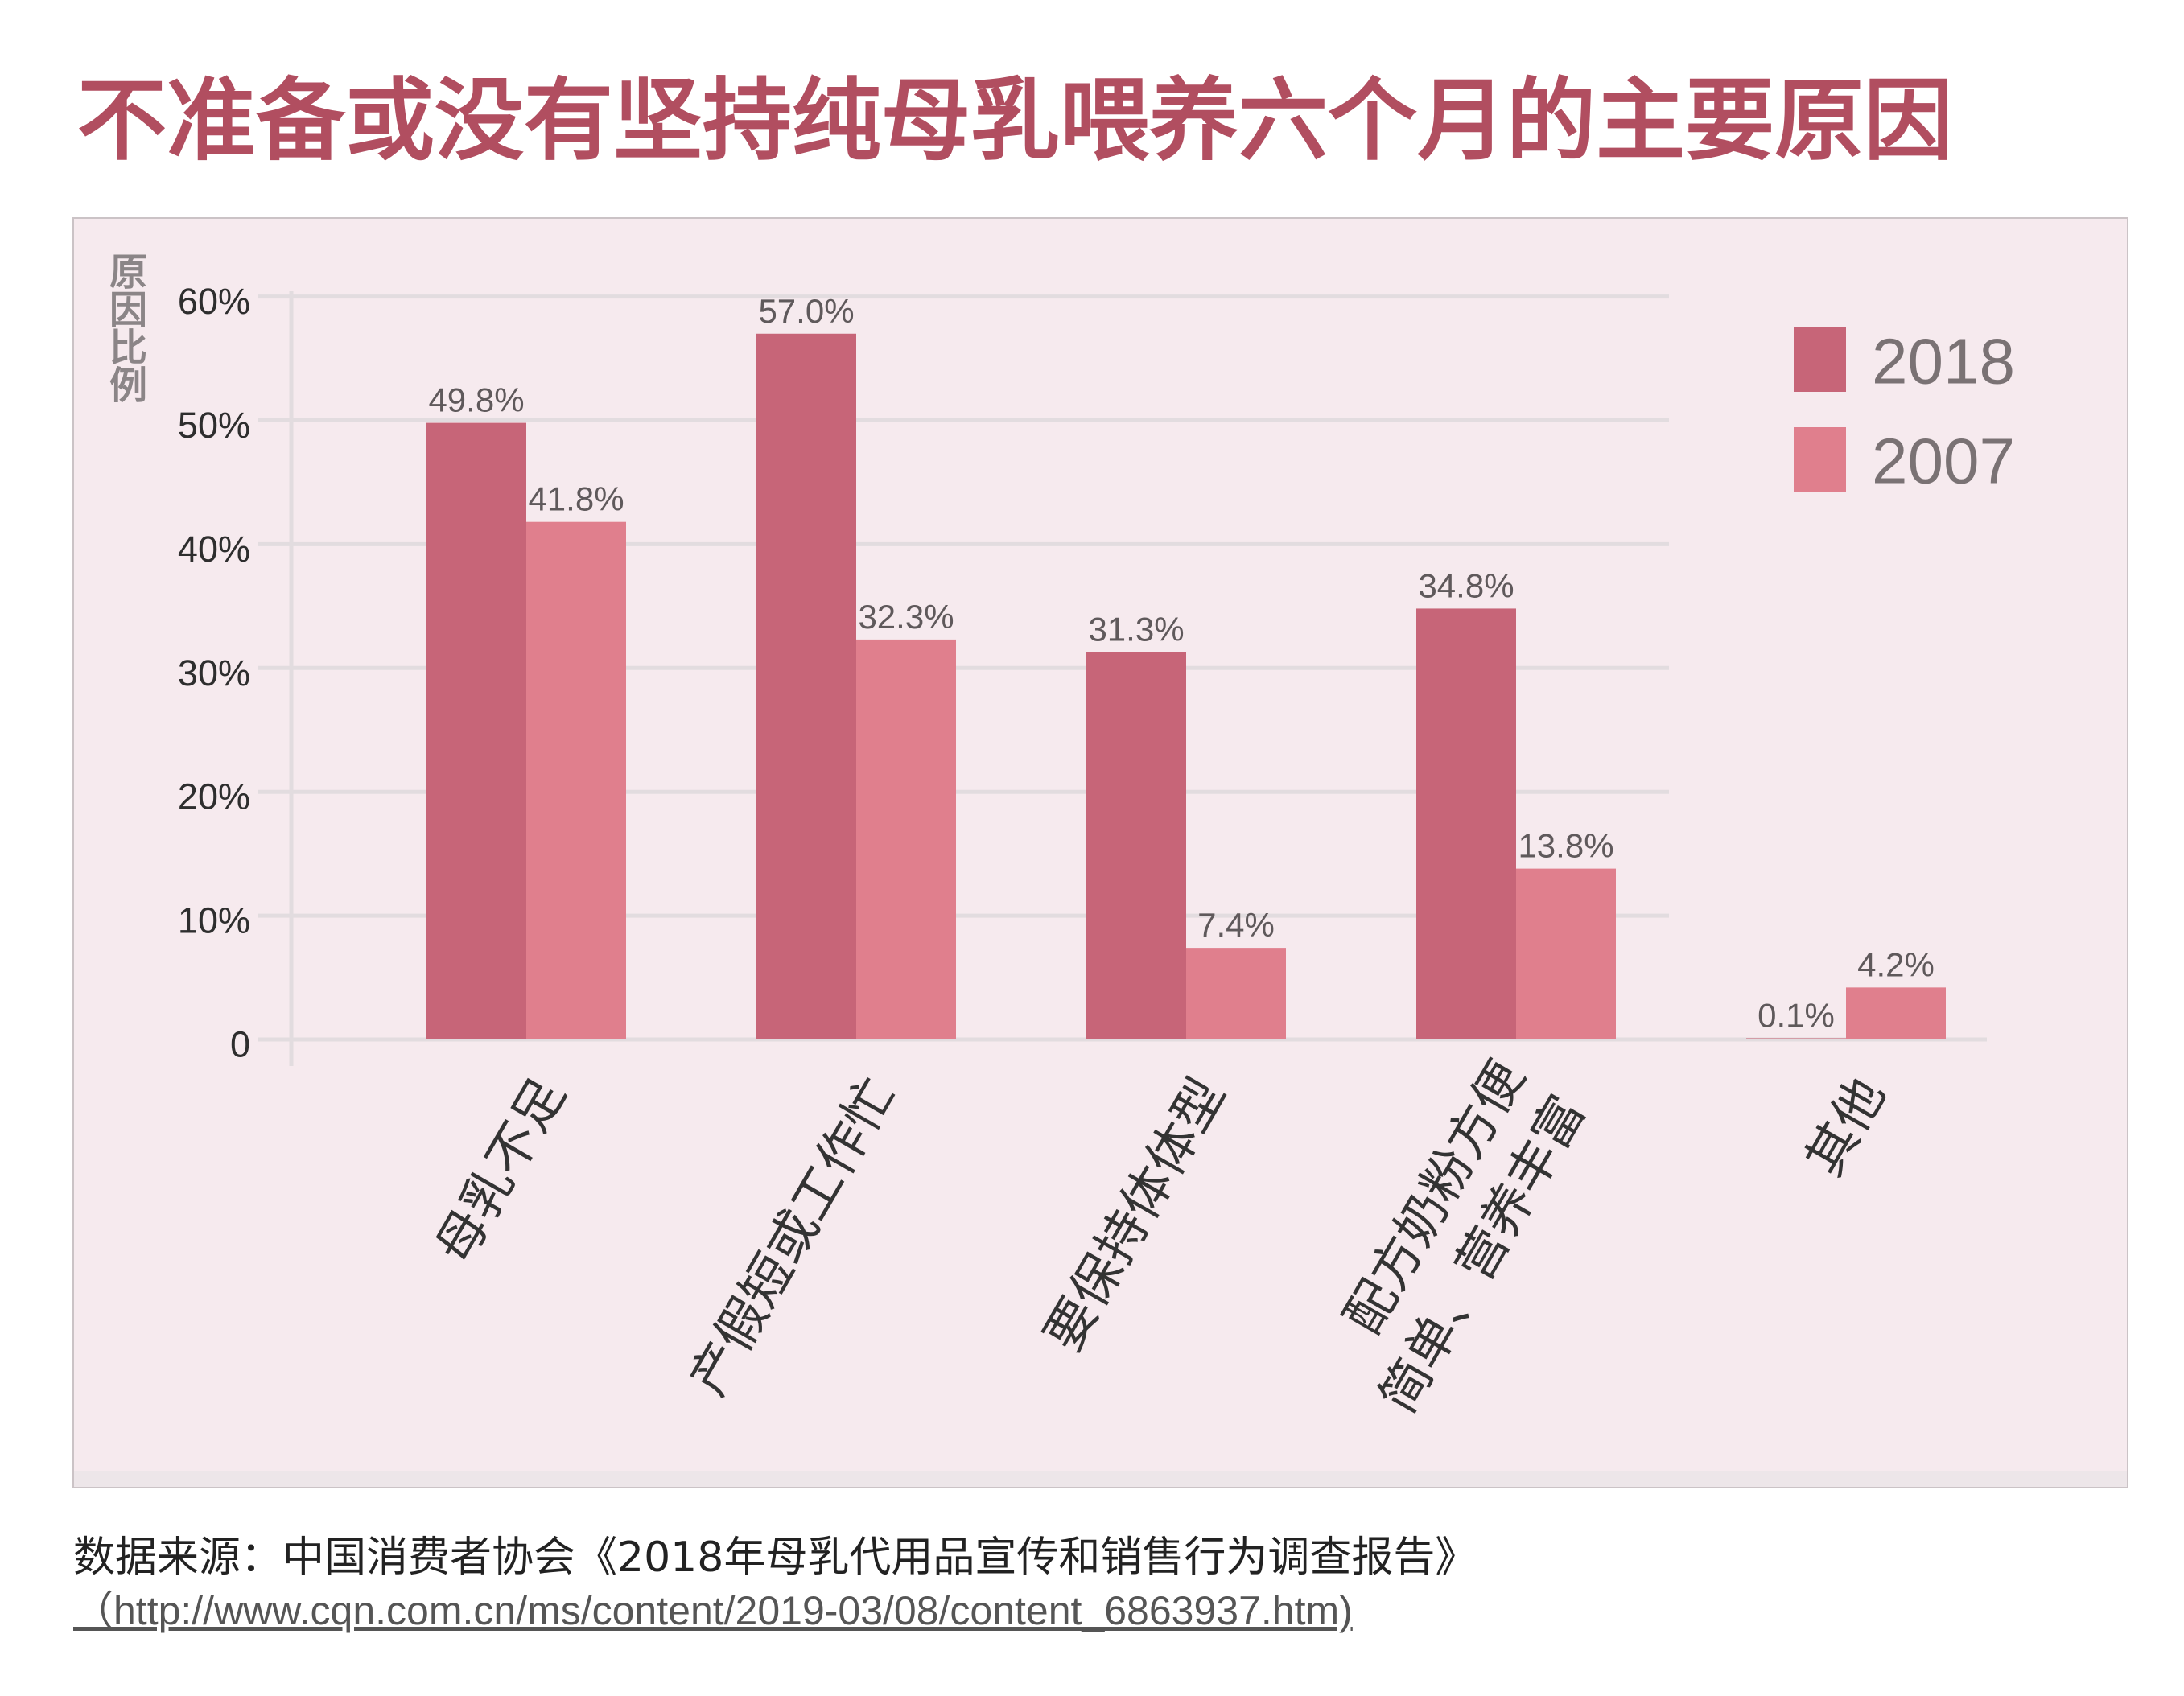 The height and width of the screenshot is (1696, 2184). Describe the element at coordinates (1820, 460) in the screenshot. I see `legend-swatch-2007` at that location.